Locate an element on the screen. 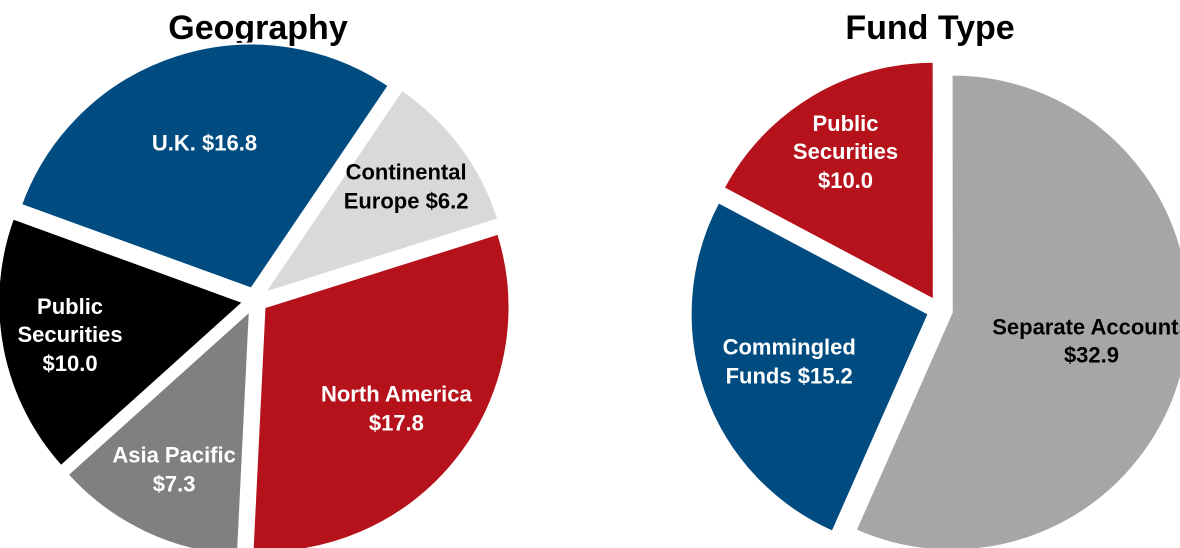 This screenshot has height=548, width=1180. slice-label: Continental Europe $6.2 is located at coordinates (406, 187).